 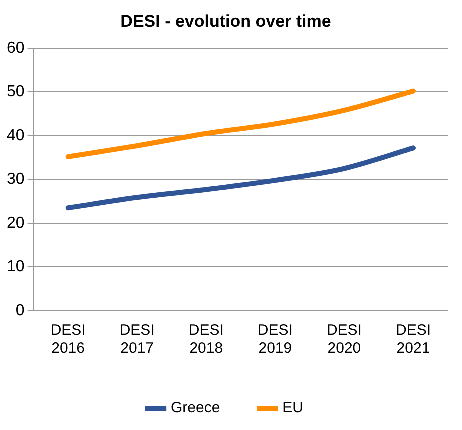 I want to click on y-tick-label: 50, so click(x=16, y=92).